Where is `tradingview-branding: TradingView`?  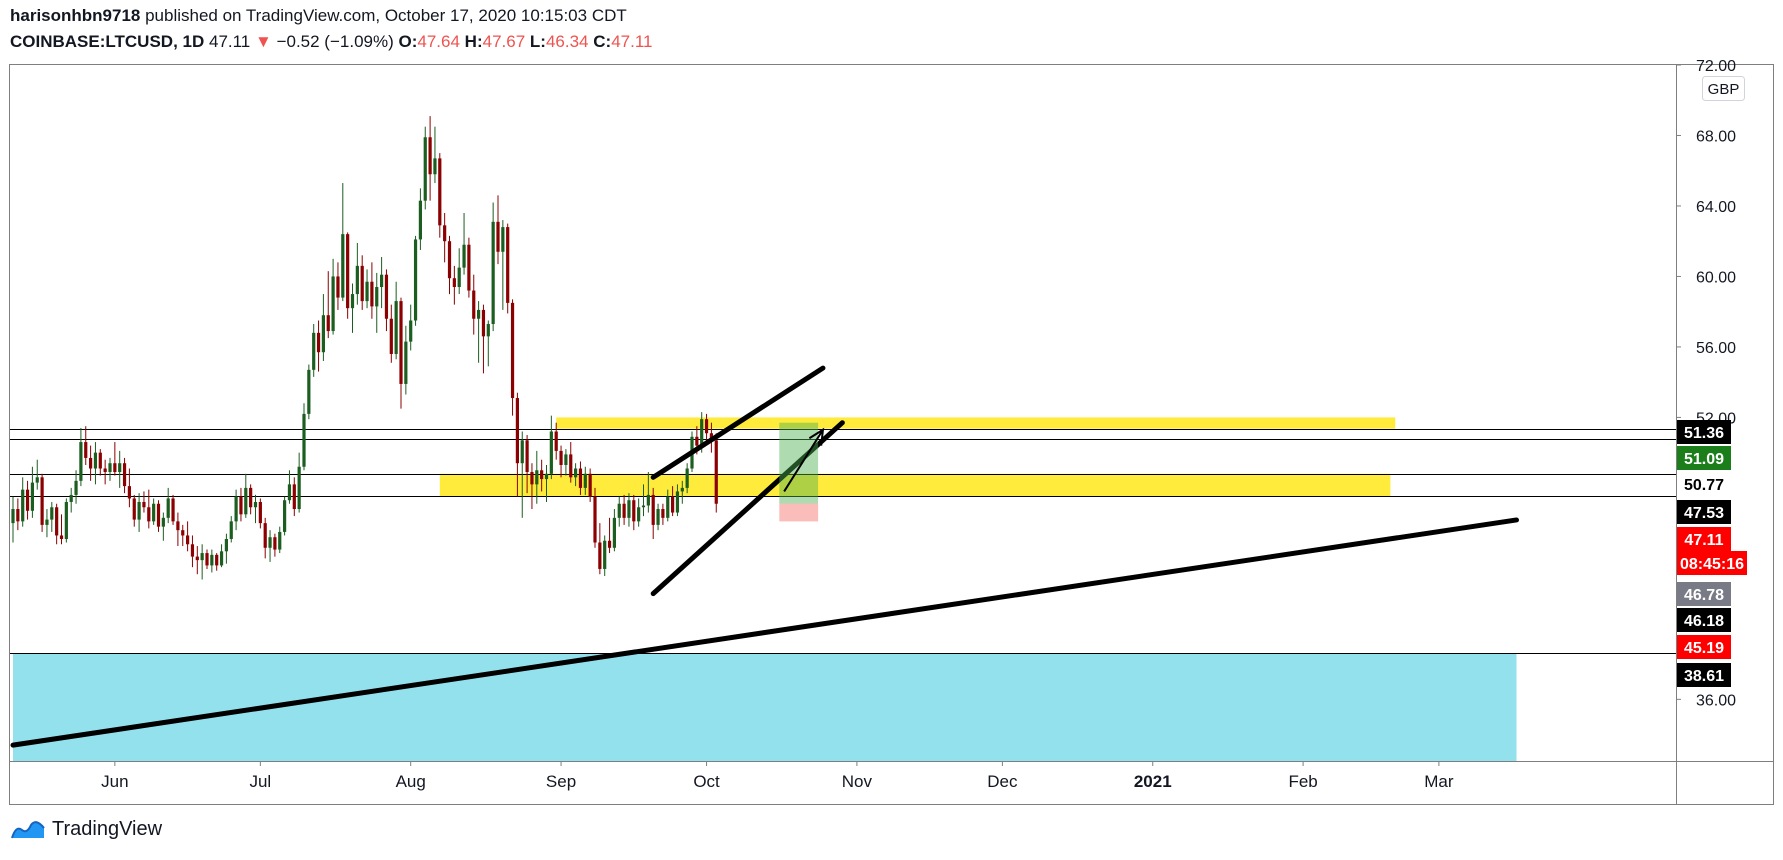
tradingview-branding: TradingView is located at coordinates (86, 829).